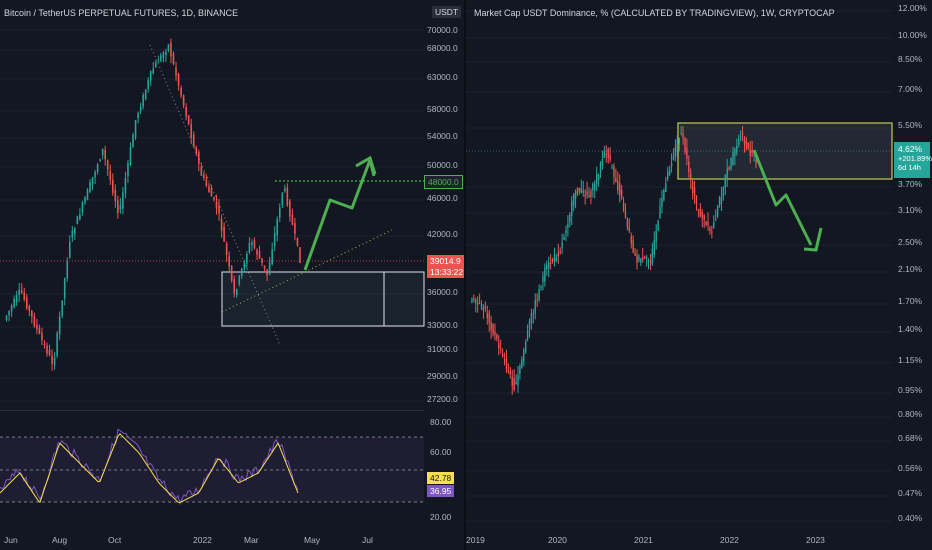  I want to click on time-tick: 2021, so click(643, 540).